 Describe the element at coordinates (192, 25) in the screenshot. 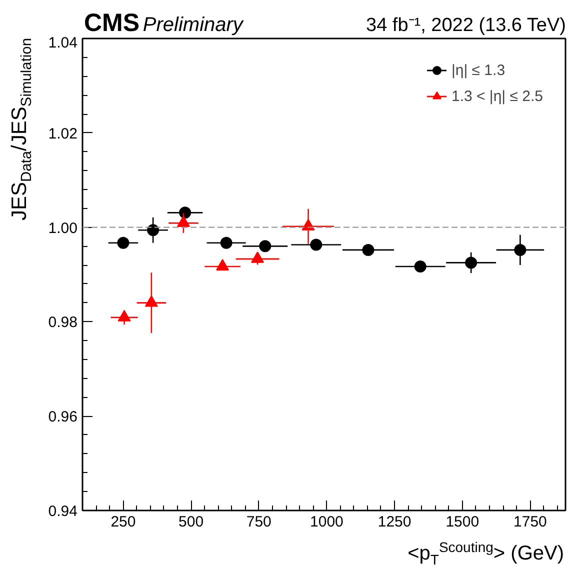

I see `chart-subtitle: Preliminary` at that location.